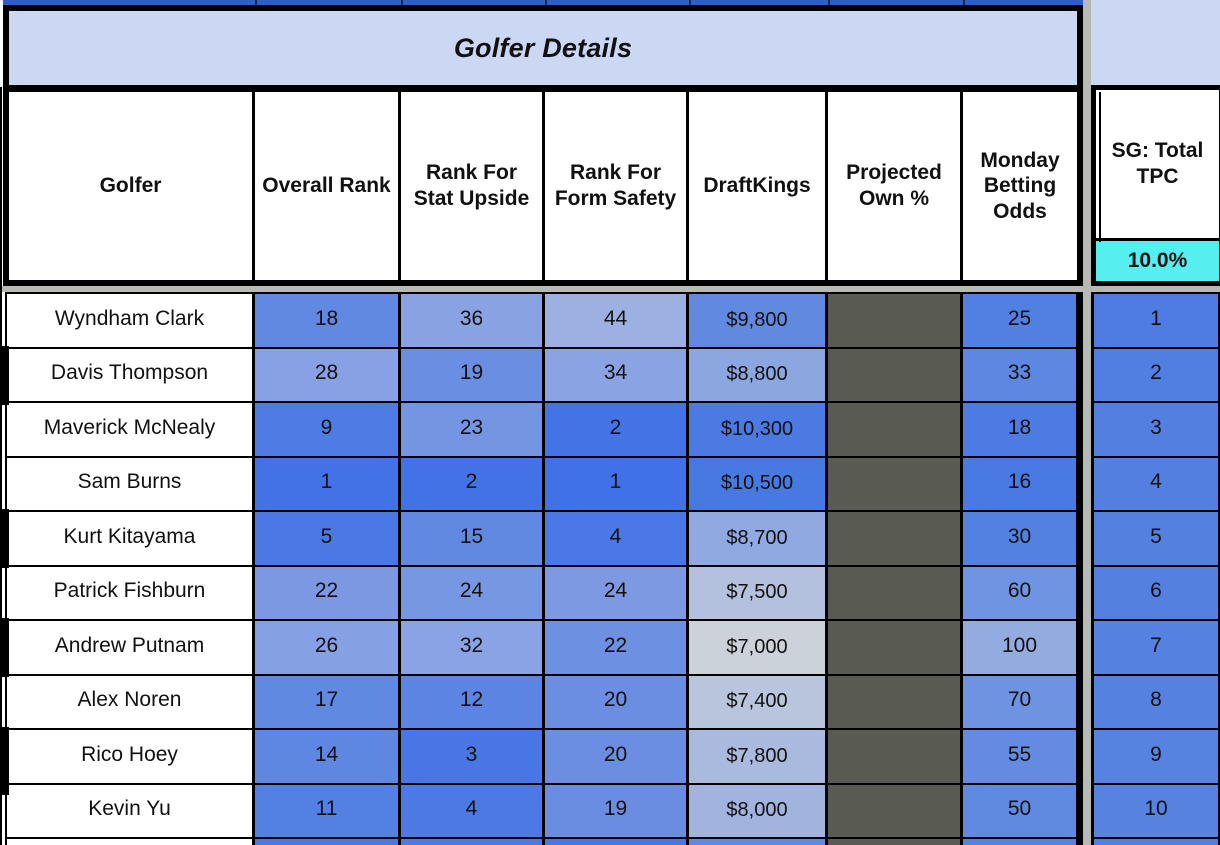 This screenshot has height=845, width=1220. Describe the element at coordinates (1023, 647) in the screenshot. I see `betting-odds-cell: 100` at that location.